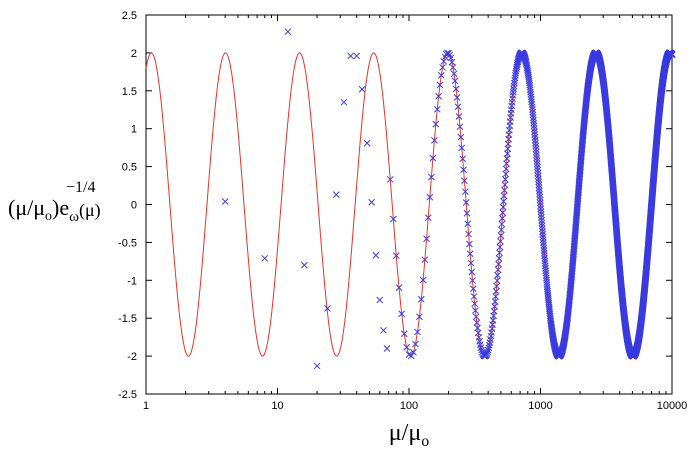  I want to click on y-axis-title-arg: (μ), so click(90, 210).